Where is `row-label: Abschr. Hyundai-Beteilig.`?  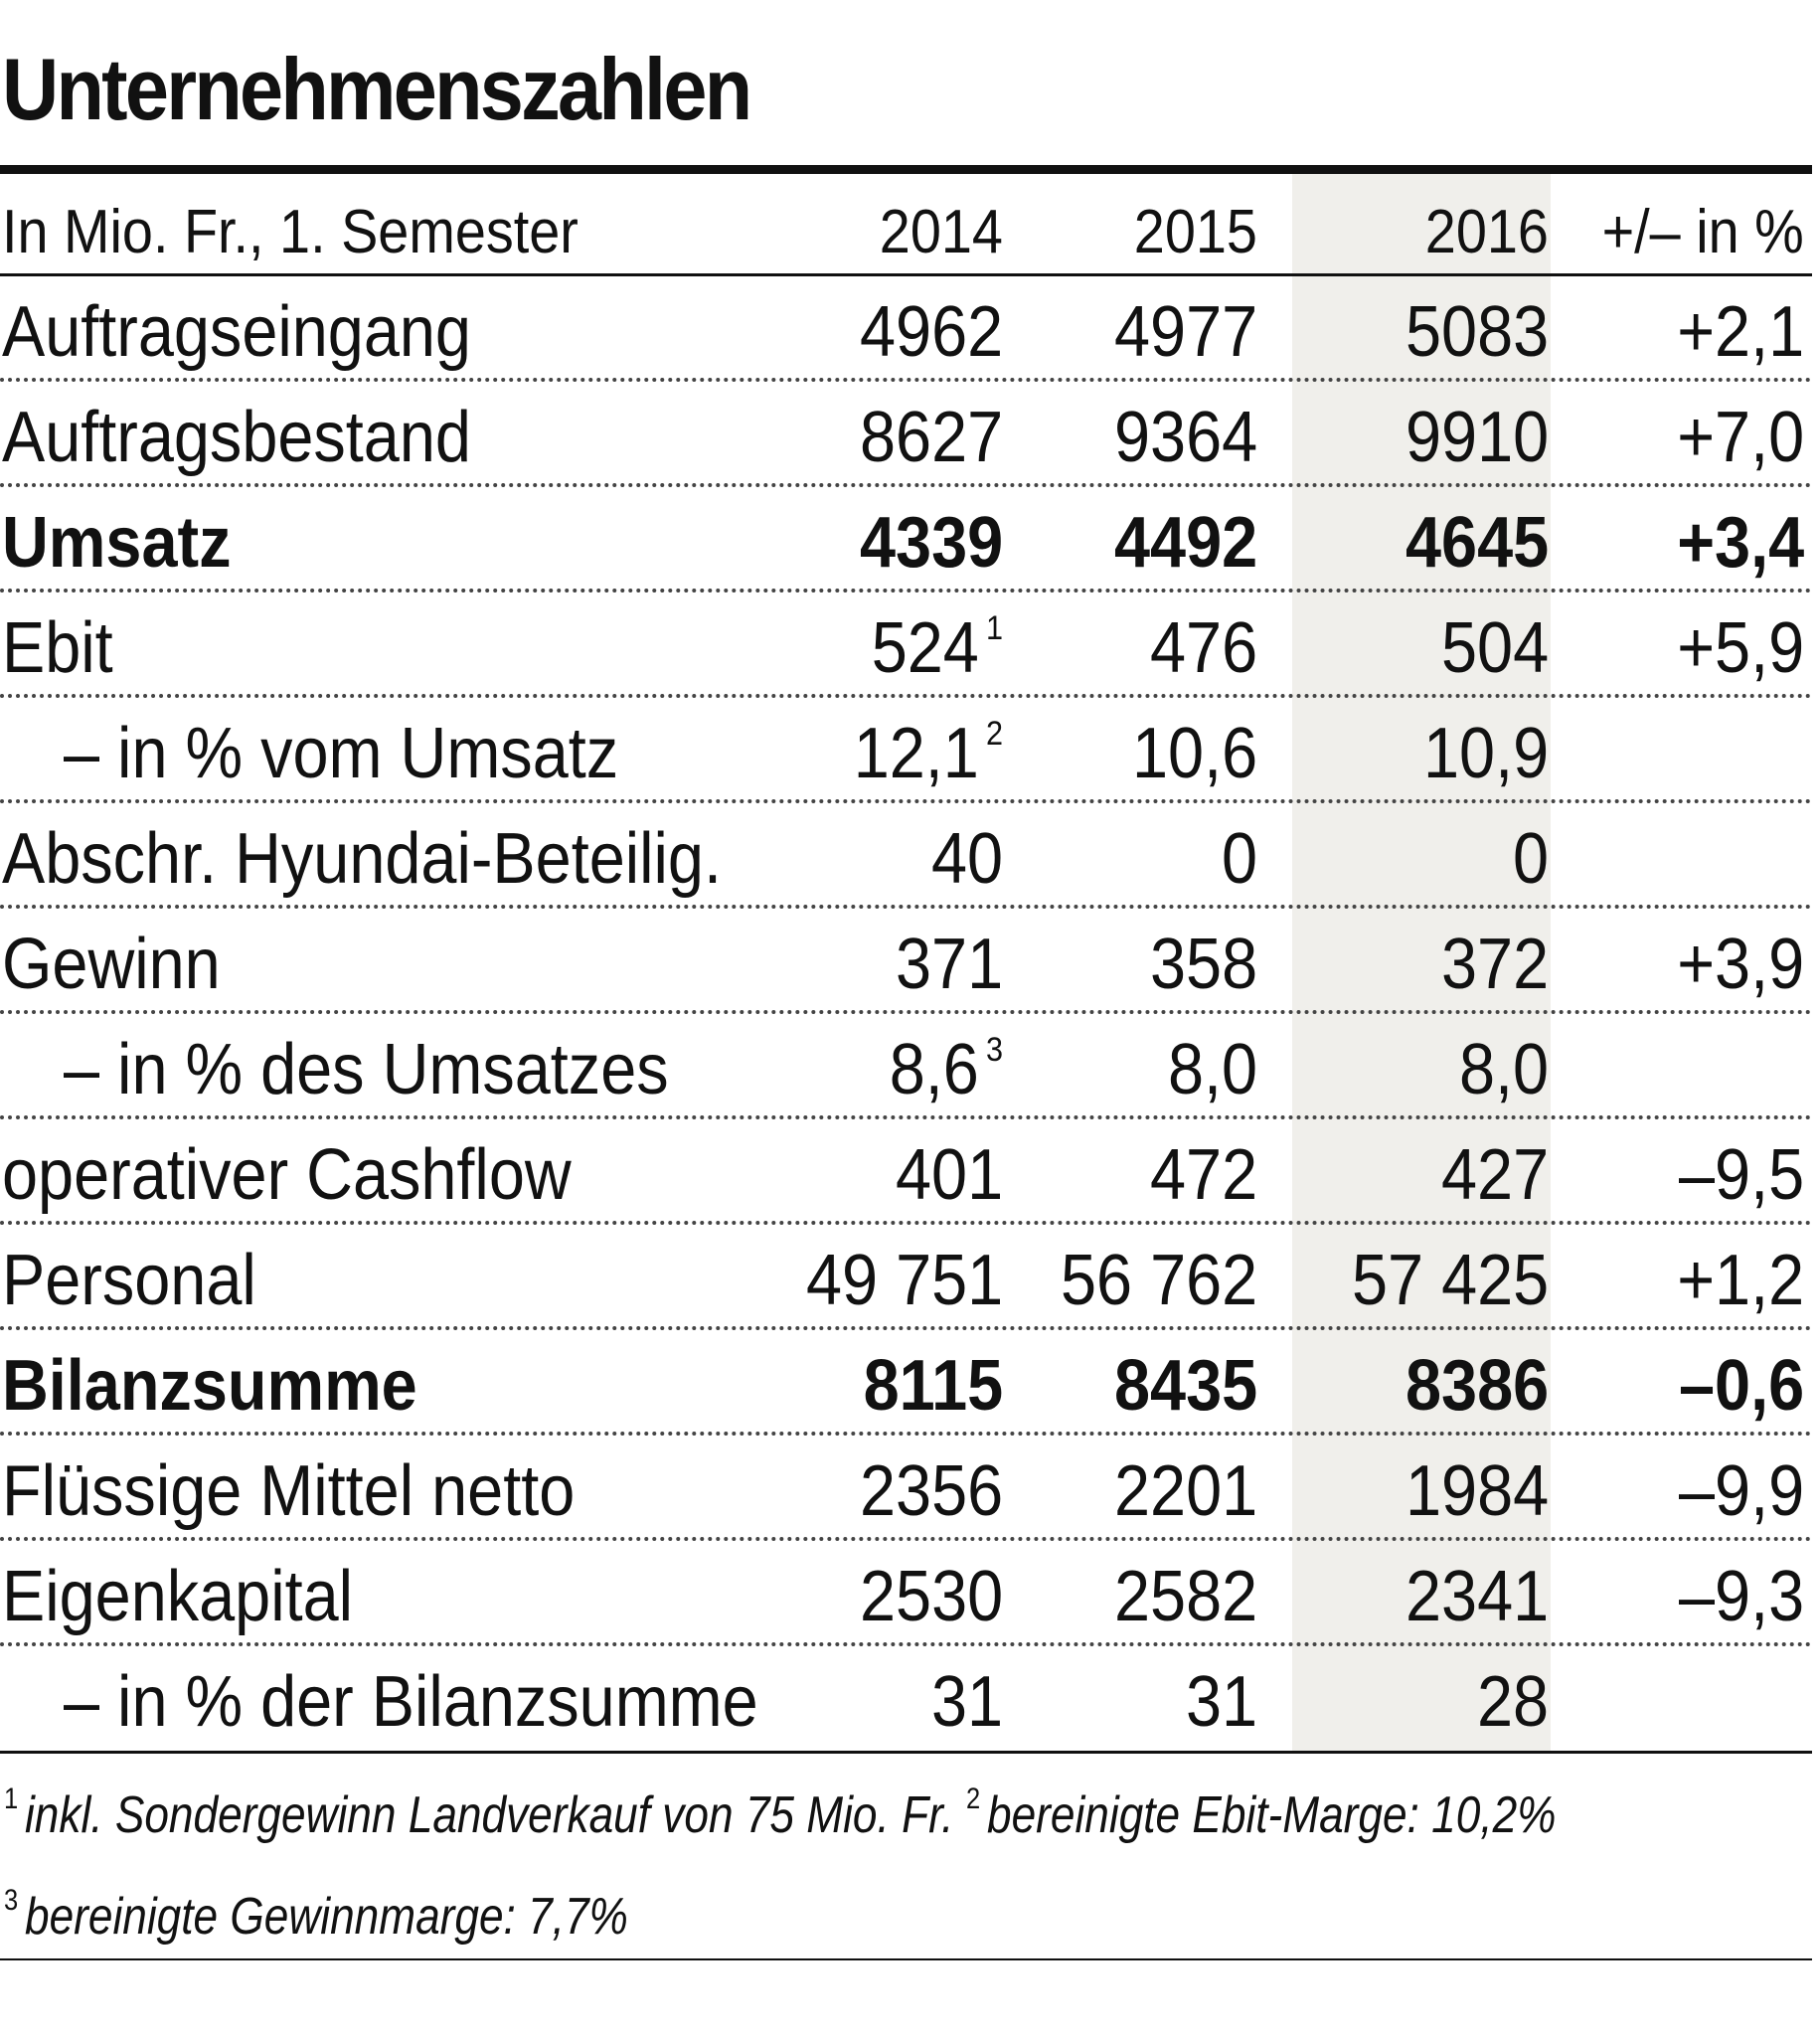
row-label: Abschr. Hyundai-Beteilig. is located at coordinates (362, 859).